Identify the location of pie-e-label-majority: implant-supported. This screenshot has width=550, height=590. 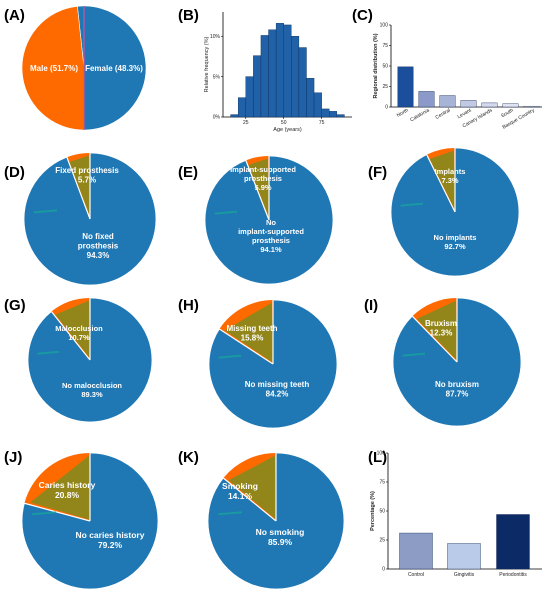
(271, 231).